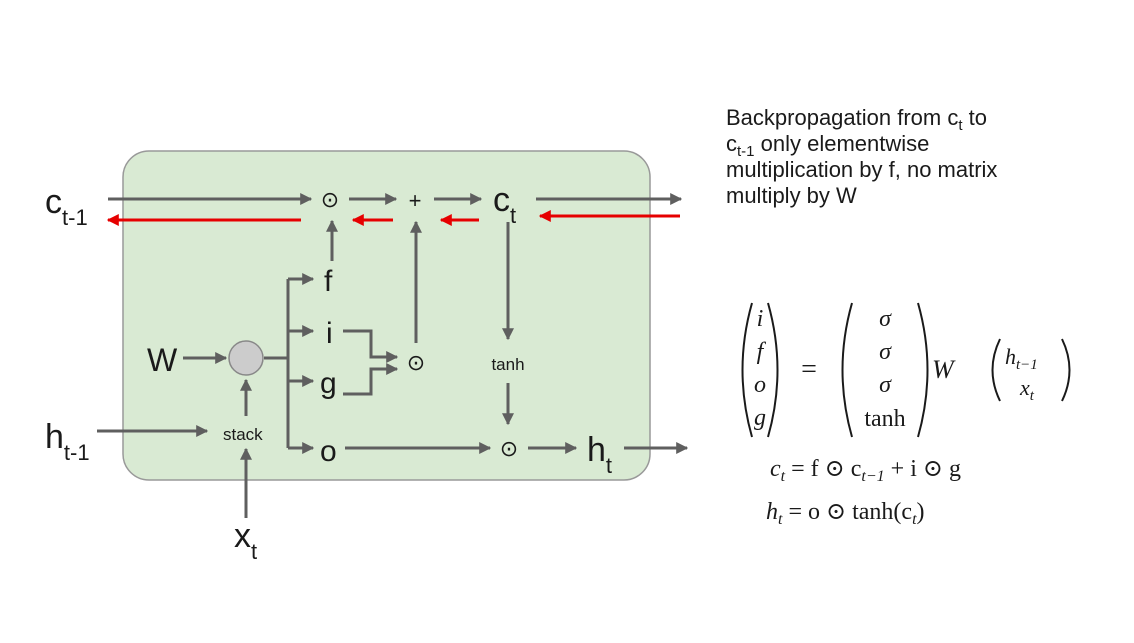 Image resolution: width=1134 pixels, height=643 pixels. Describe the element at coordinates (856, 119) in the screenshot. I see `explanation-line-1: Backpropagation from ct to` at that location.